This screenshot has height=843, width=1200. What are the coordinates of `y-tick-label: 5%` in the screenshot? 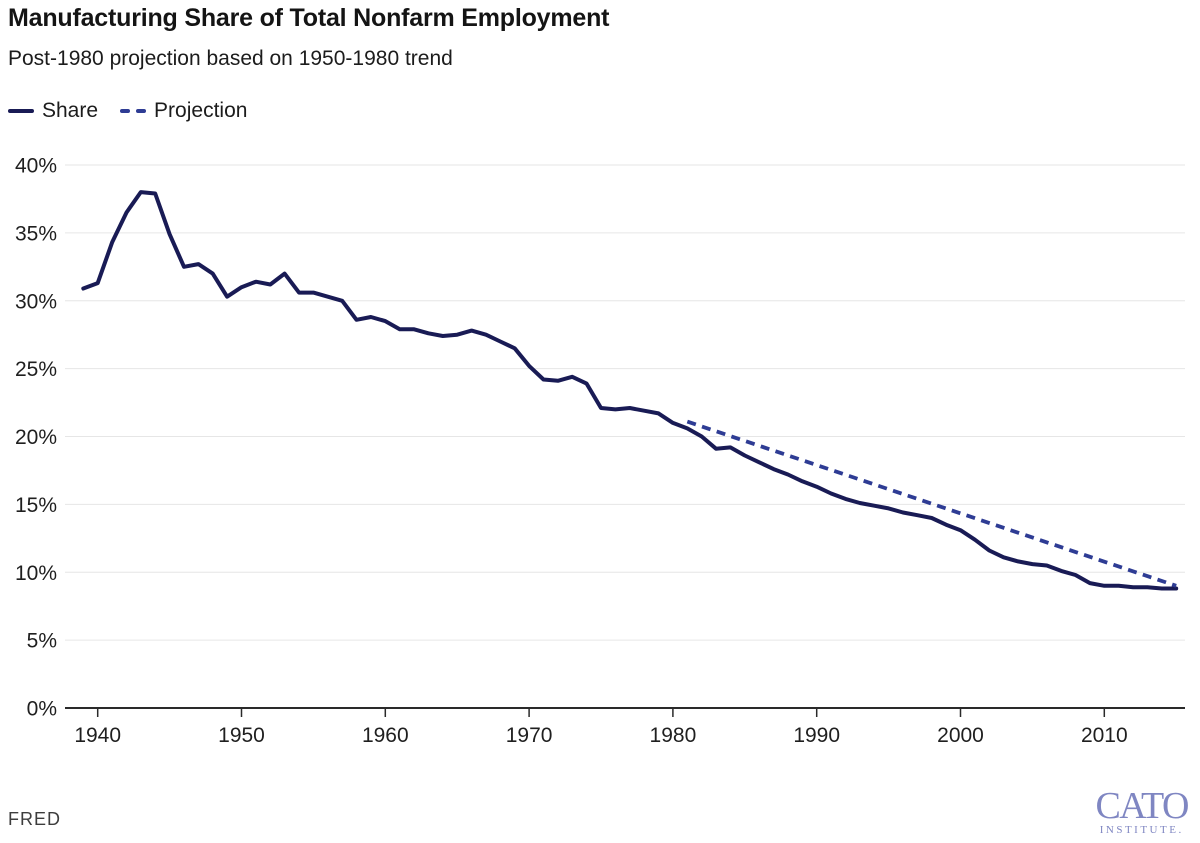 It's located at (42, 641).